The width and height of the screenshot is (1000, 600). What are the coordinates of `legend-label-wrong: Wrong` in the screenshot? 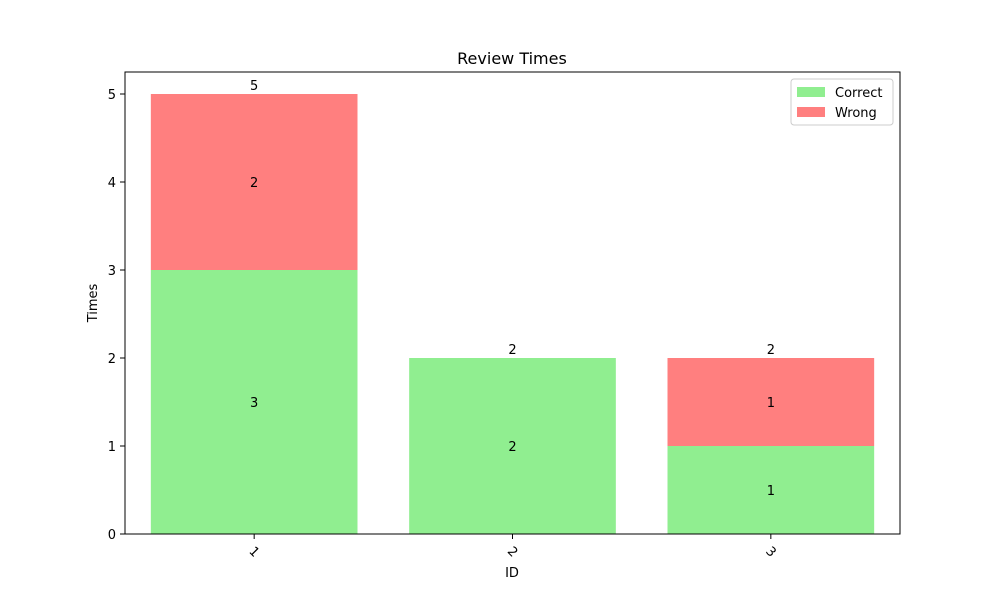 It's located at (856, 113).